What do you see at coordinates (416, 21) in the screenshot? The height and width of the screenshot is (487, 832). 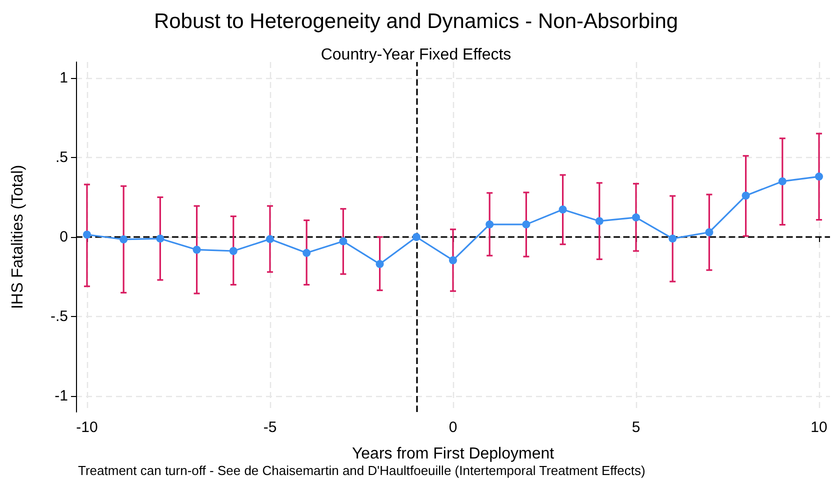 I see `chart-title: Robust to Heterogeneity and Dynamics - Non-Absorbing` at bounding box center [416, 21].